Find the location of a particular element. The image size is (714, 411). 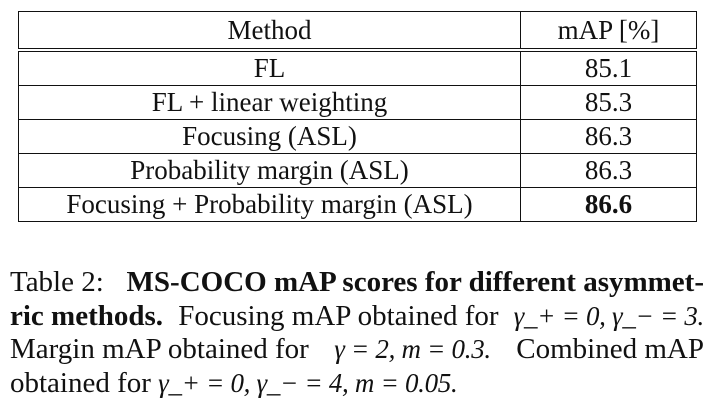

table-row: FL 85.1 is located at coordinates (357, 67).